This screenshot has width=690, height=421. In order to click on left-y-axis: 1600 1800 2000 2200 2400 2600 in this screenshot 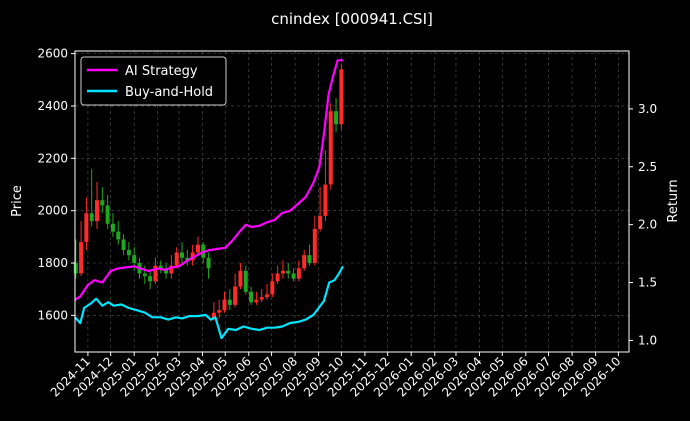, I will do `click(56, 184)`.